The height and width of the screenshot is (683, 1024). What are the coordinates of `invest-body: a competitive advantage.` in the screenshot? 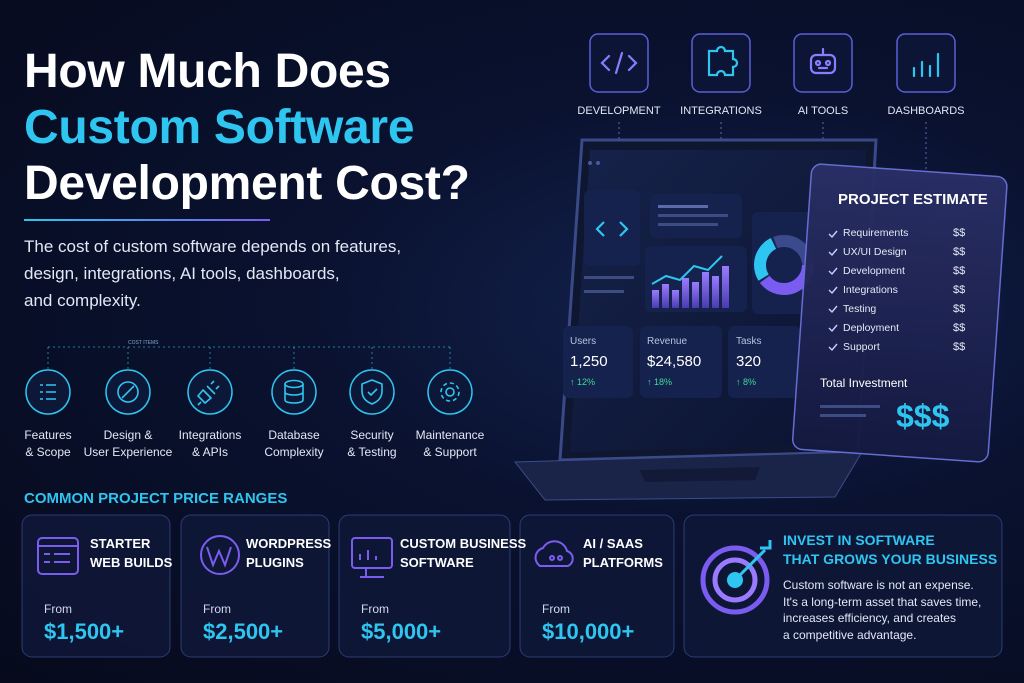 It's located at (850, 634).